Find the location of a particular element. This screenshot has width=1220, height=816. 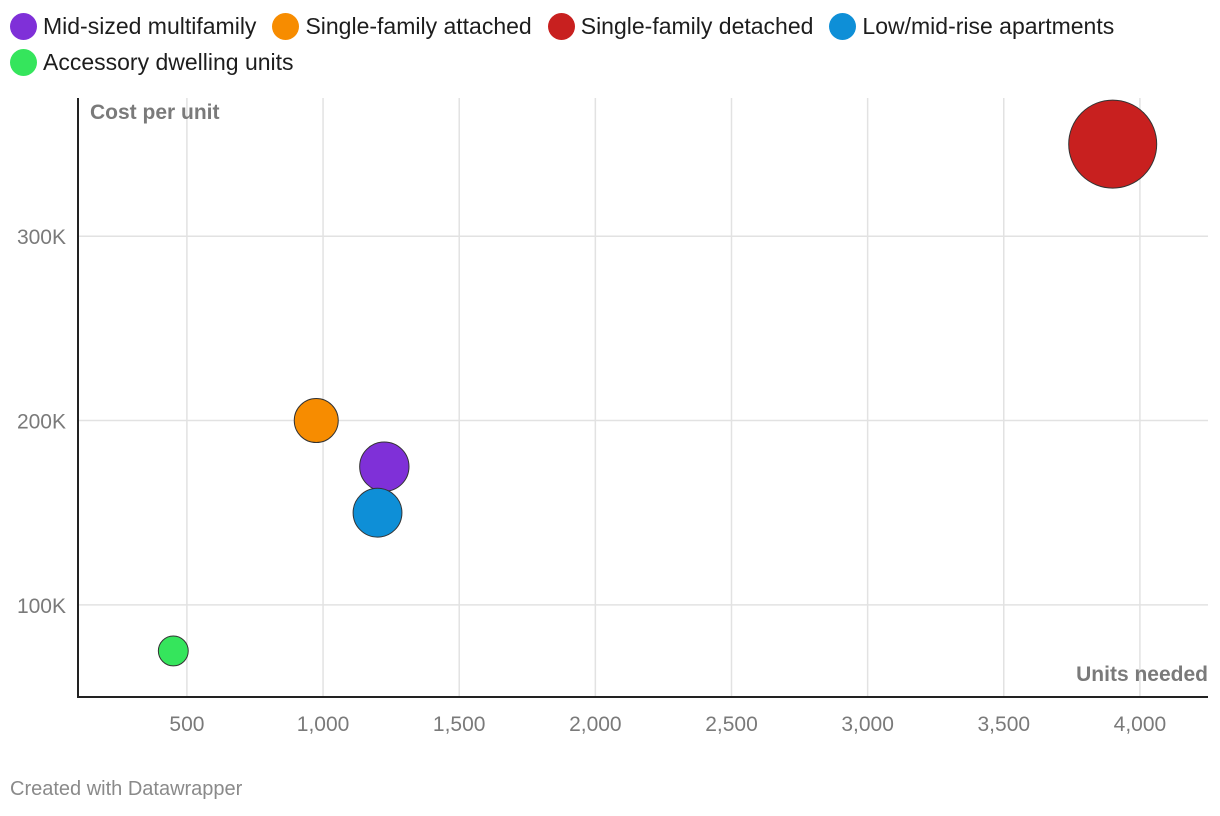

bubble-single-family-attached is located at coordinates (316, 421).